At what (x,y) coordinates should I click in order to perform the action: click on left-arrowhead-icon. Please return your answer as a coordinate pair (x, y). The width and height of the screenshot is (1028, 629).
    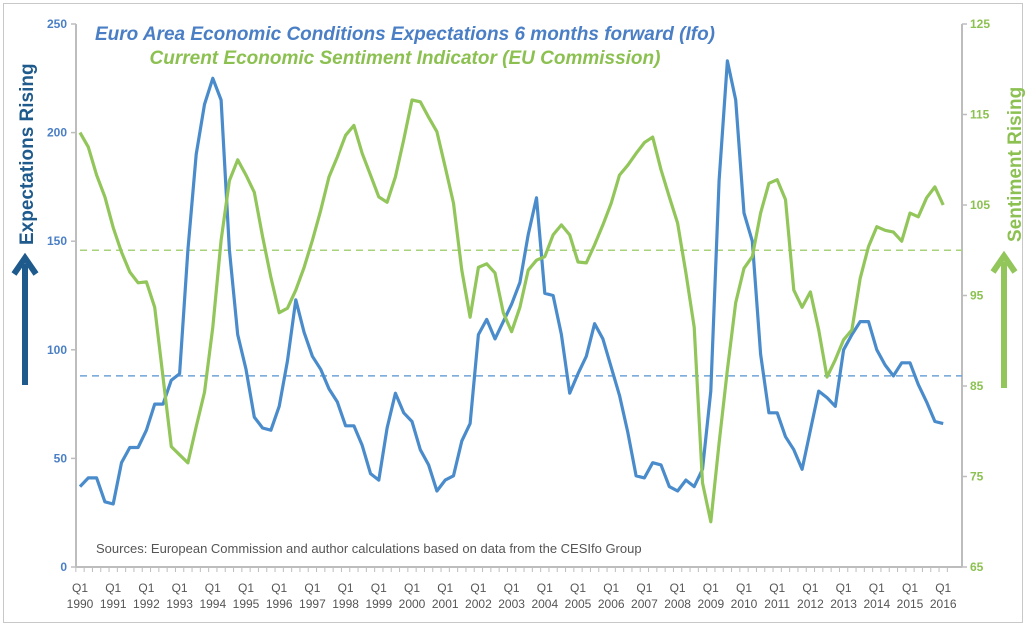
    Looking at the image, I should click on (25, 264).